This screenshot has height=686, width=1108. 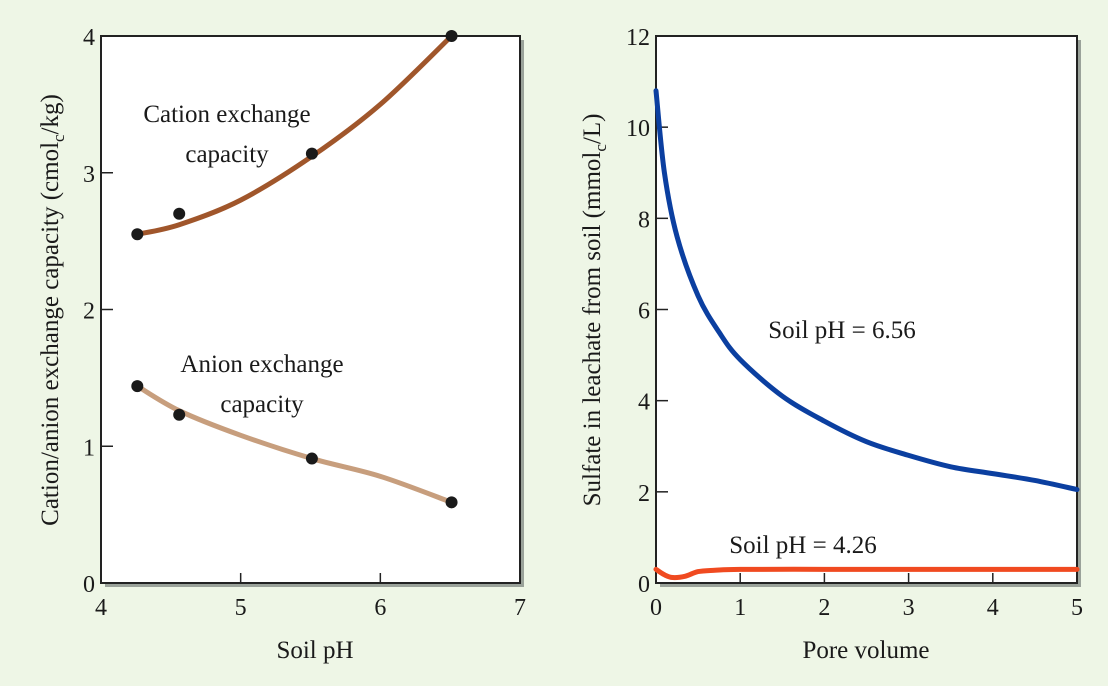 I want to click on left-y-tick-label: 0, so click(x=89, y=585).